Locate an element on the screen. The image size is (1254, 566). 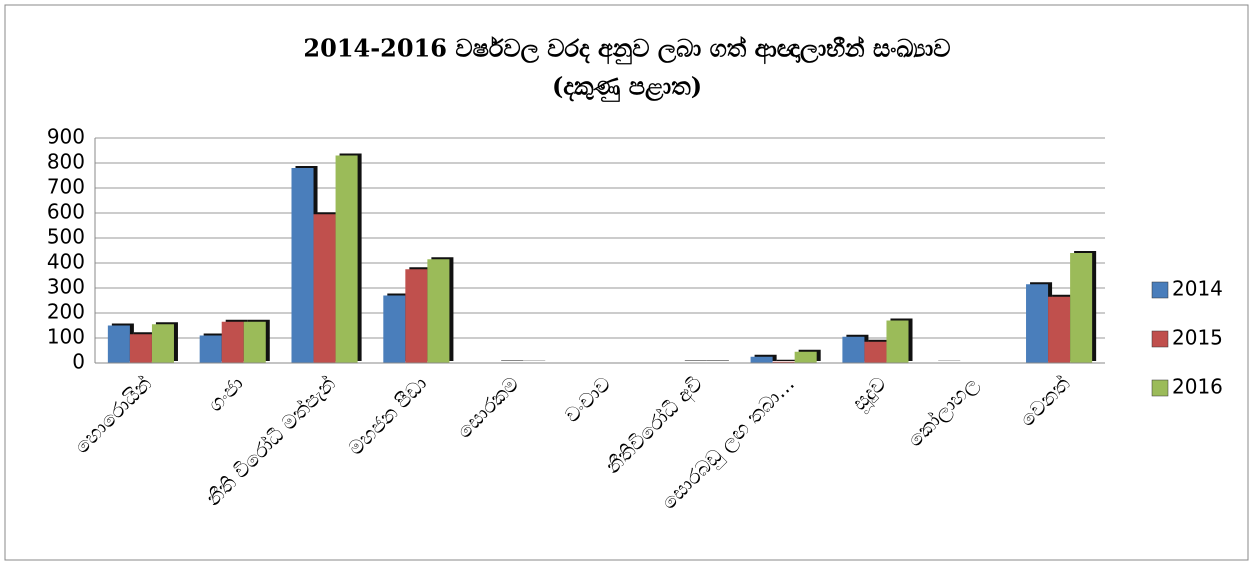
y-tick-label: 100 is located at coordinates (66, 337).